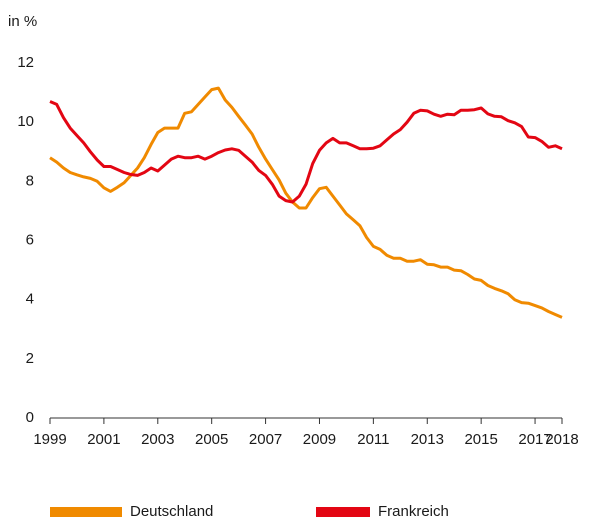 This screenshot has height=528, width=595. I want to click on y-tick-label: 8, so click(30, 180).